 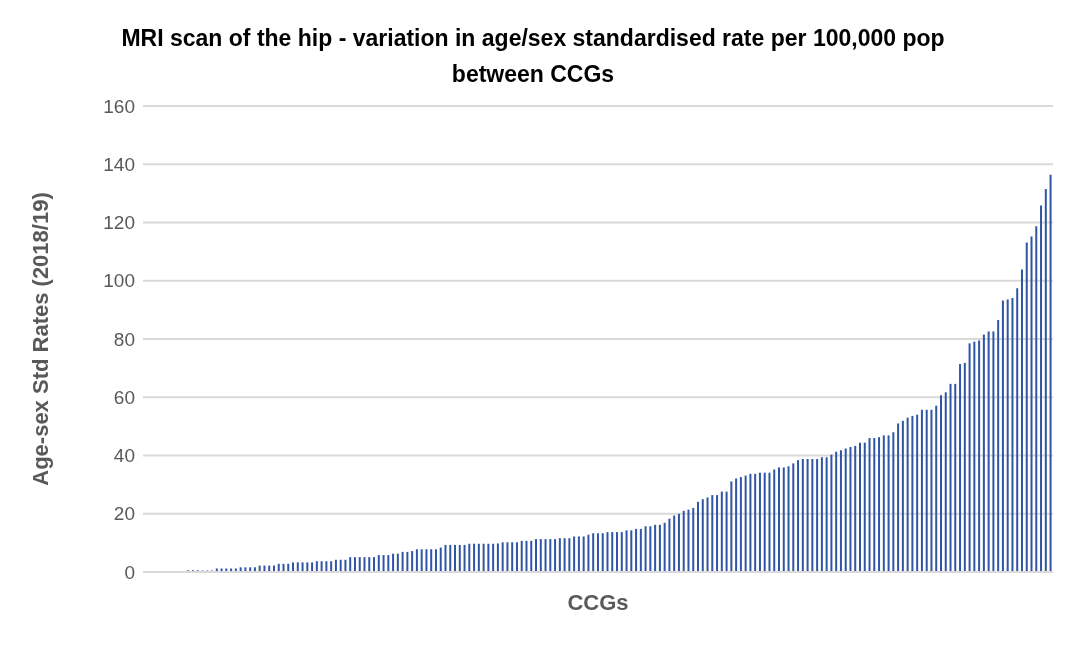 I want to click on x-axis-title: CCGs, so click(x=598, y=602).